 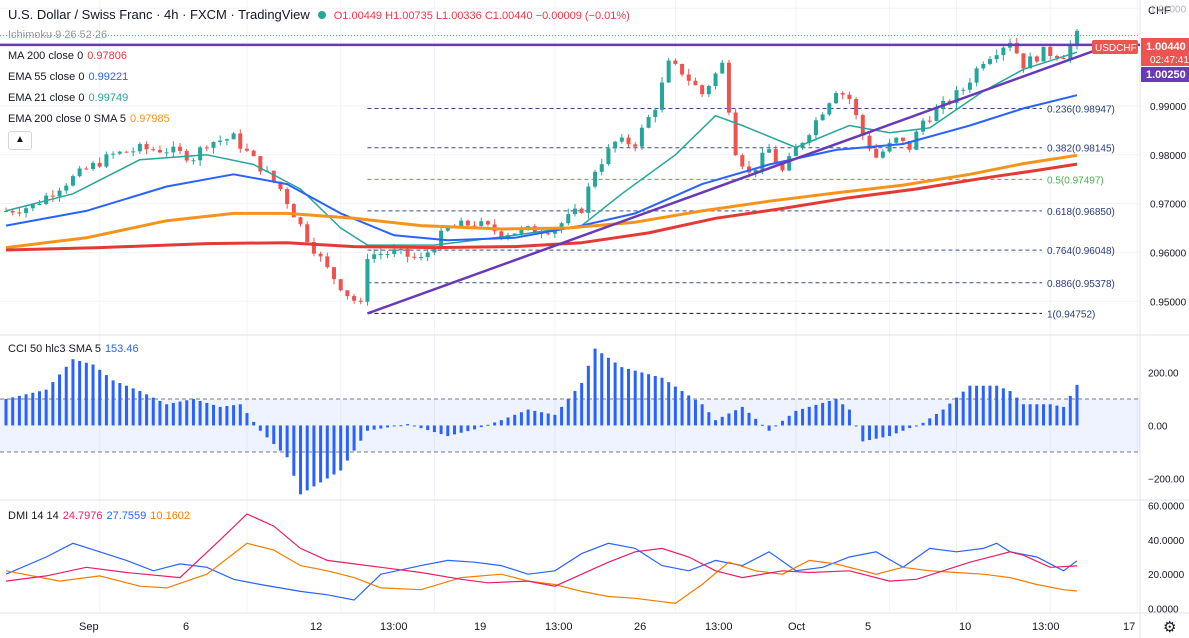 I want to click on legend-dmi: DMI 14 14 24.7976 27.7559 10.1602, so click(x=99, y=516).